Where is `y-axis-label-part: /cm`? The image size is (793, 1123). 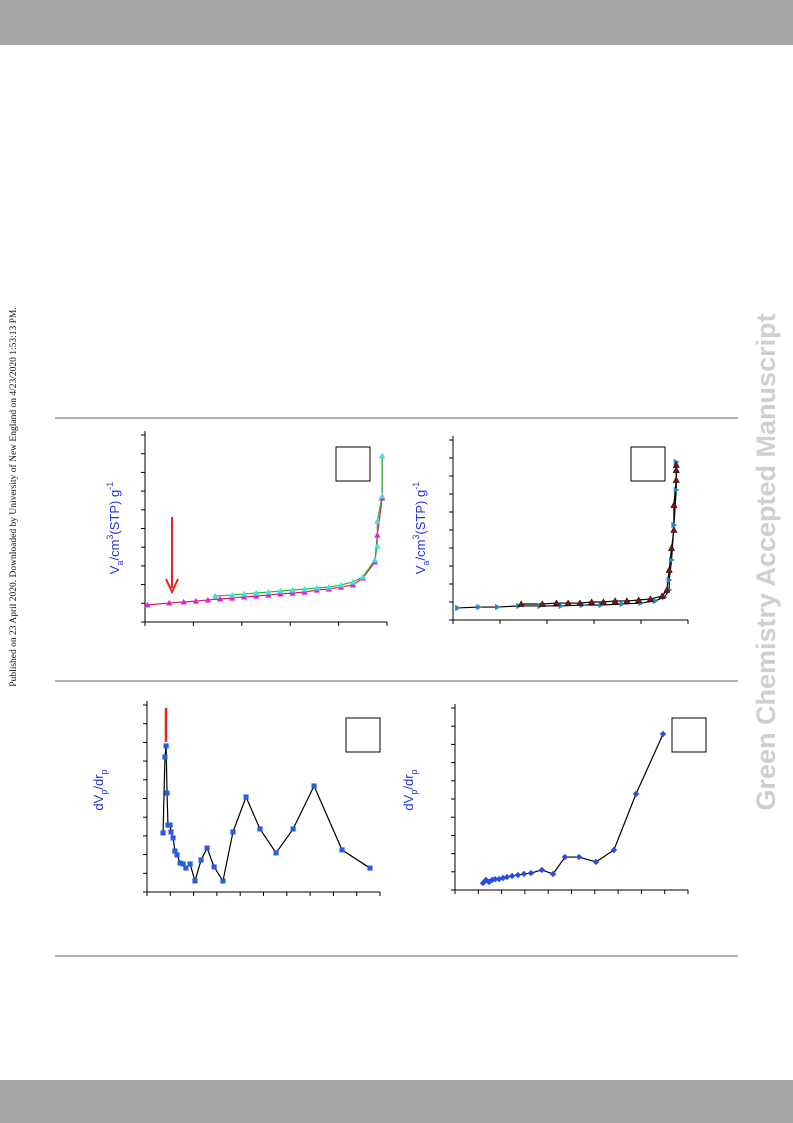
y-axis-label-part: /cm is located at coordinates (114, 550).